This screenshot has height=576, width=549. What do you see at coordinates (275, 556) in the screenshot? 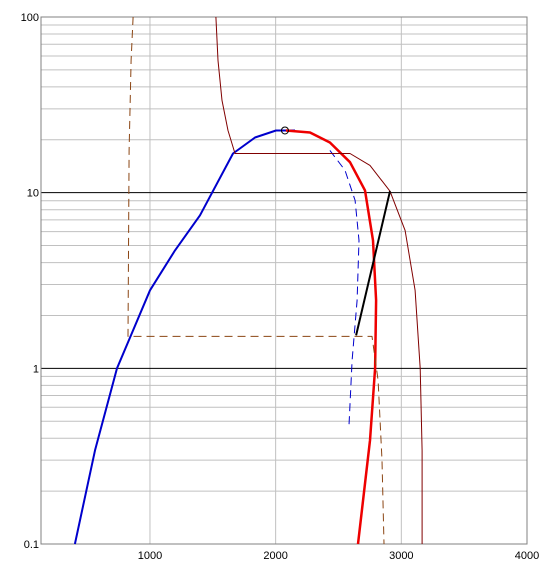
I see `x-tick-label: 2000` at bounding box center [275, 556].